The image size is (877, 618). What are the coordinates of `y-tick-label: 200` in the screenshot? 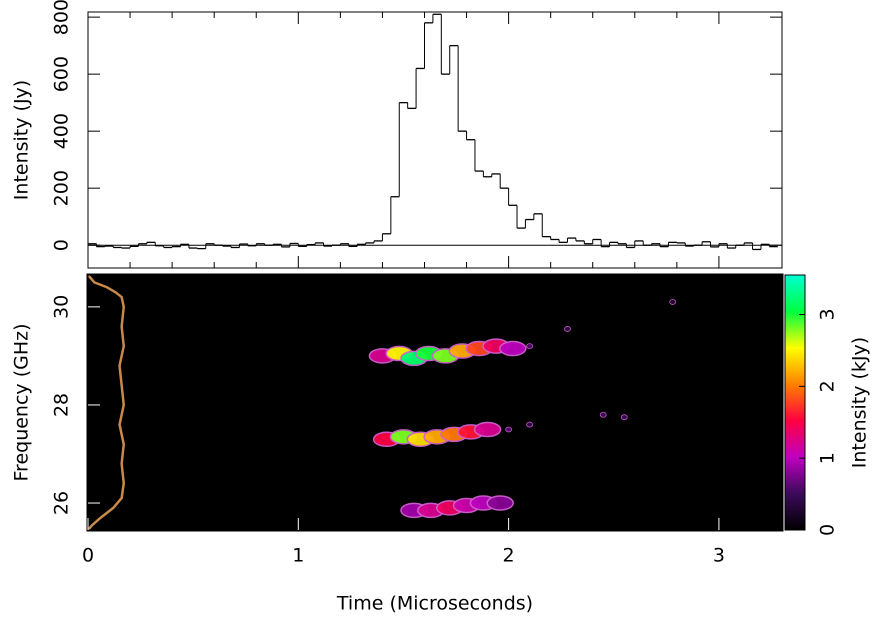 It's located at (62, 188).